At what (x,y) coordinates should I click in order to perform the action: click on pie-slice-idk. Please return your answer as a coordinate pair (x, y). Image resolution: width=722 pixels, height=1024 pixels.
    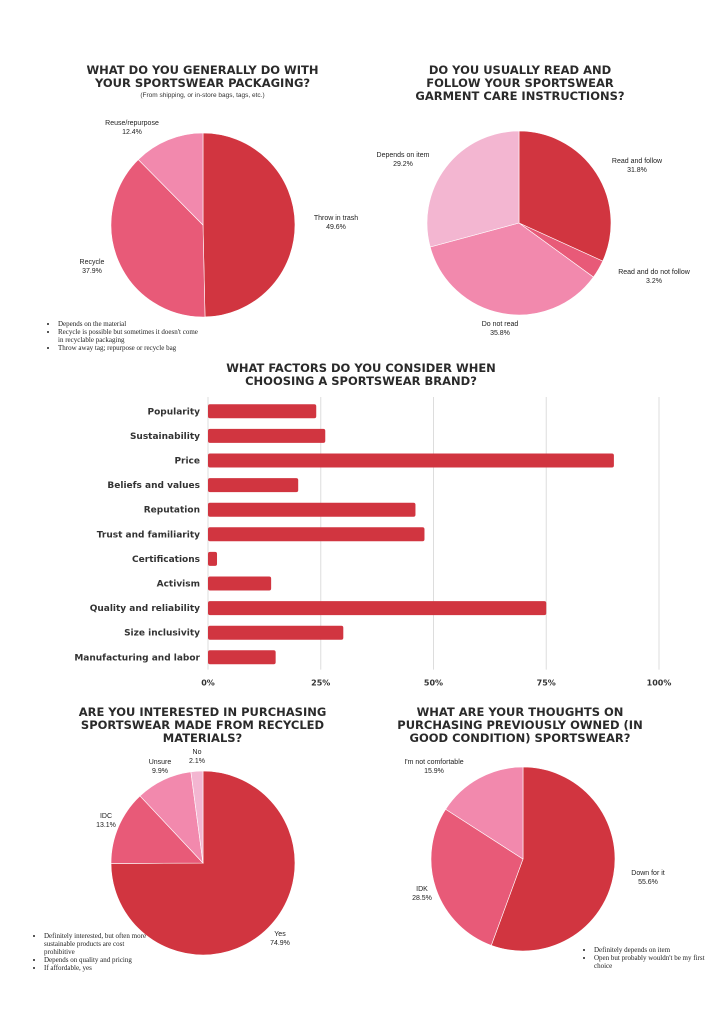
    Looking at the image, I should click on (477, 877).